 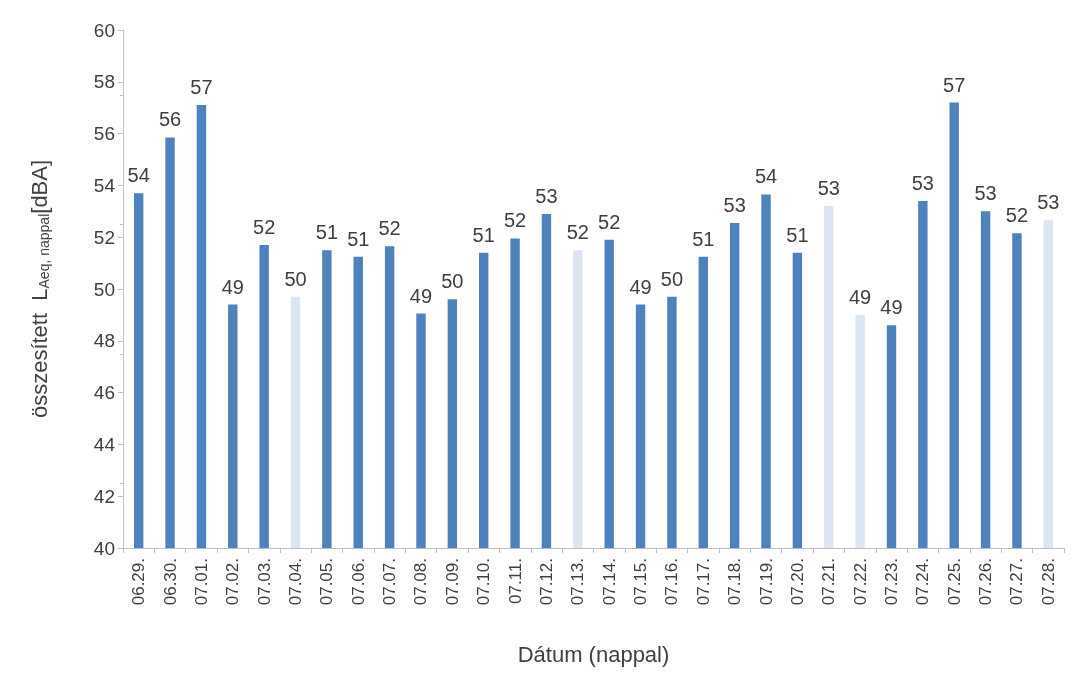 What do you see at coordinates (104, 444) in the screenshot?
I see `y-tick-label: 44` at bounding box center [104, 444].